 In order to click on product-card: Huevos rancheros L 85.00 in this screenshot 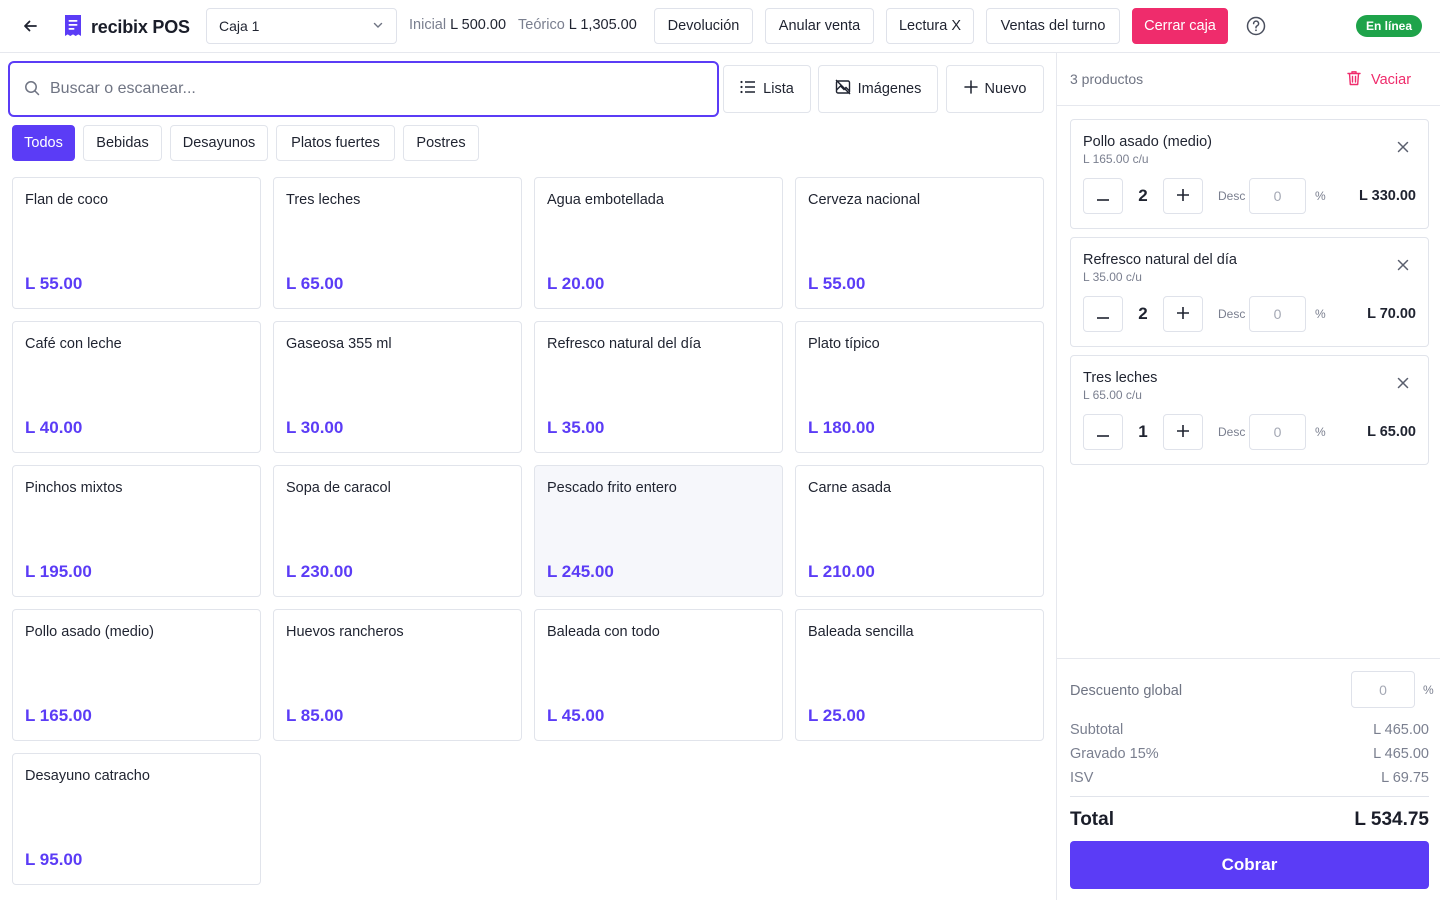, I will do `click(397, 675)`.